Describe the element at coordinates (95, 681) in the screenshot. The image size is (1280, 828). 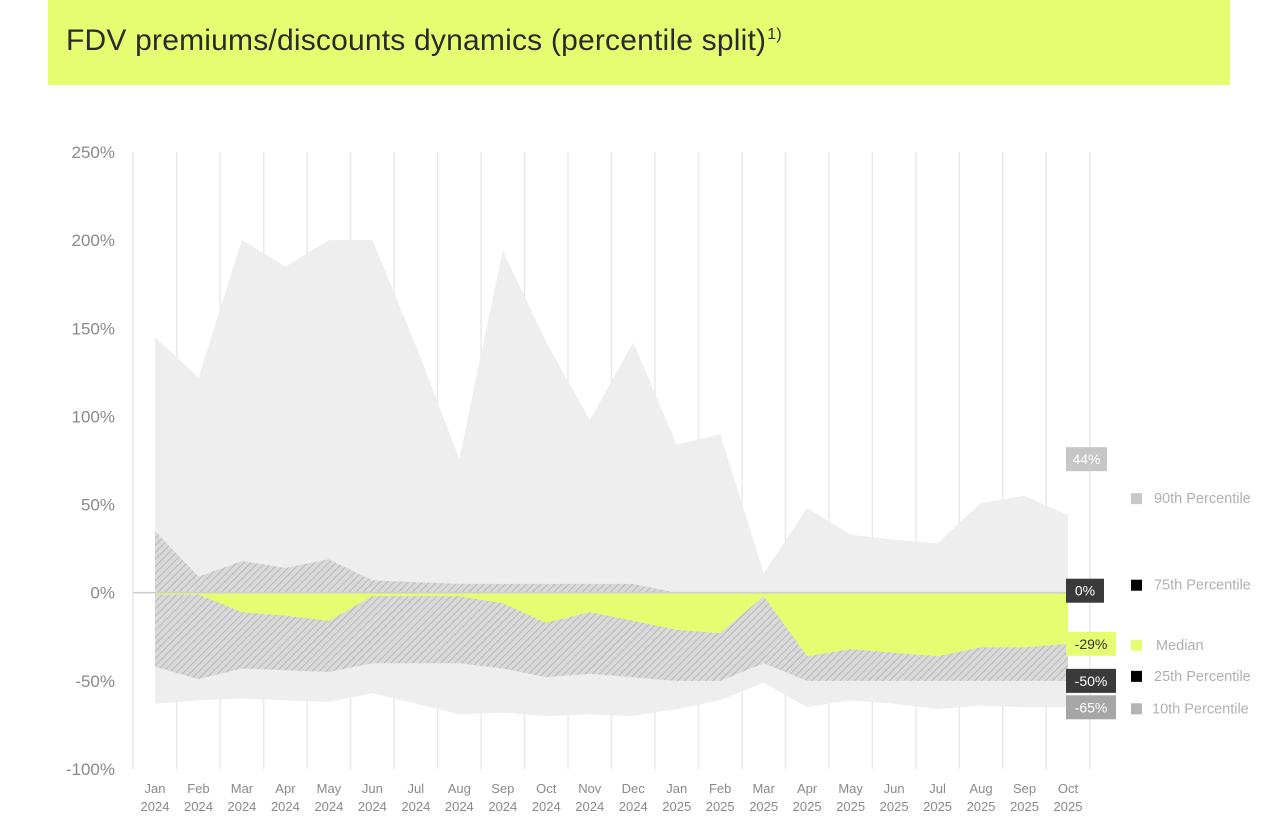
I see `y-tick-label: -50%` at that location.